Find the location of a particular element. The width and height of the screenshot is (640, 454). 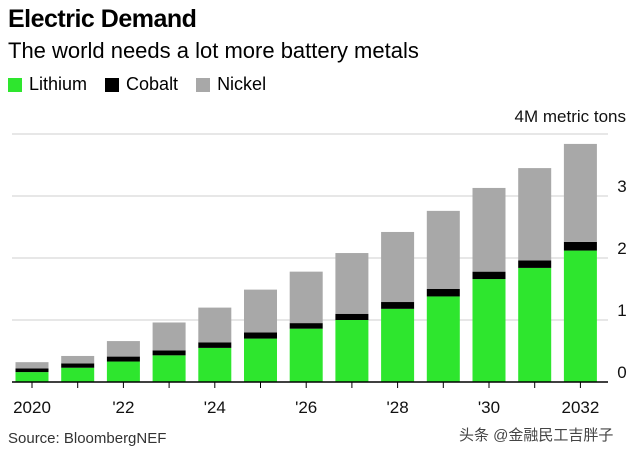

x-tick-label: 2032 is located at coordinates (580, 407).